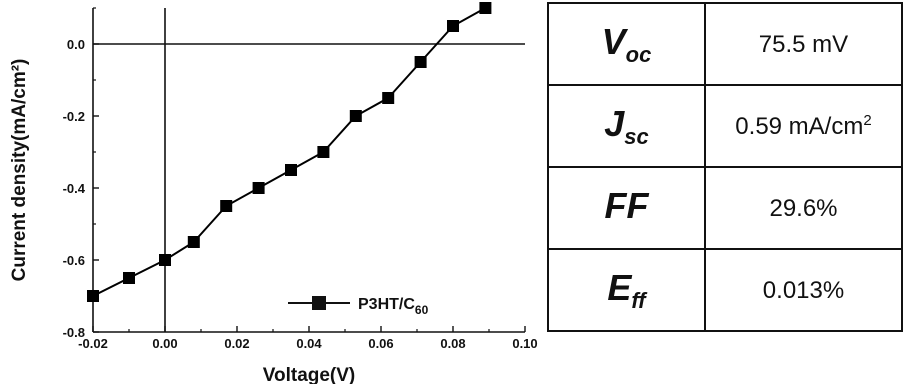 This screenshot has width=903, height=384. What do you see at coordinates (614, 123) in the screenshot?
I see `symbol-text: J` at bounding box center [614, 123].